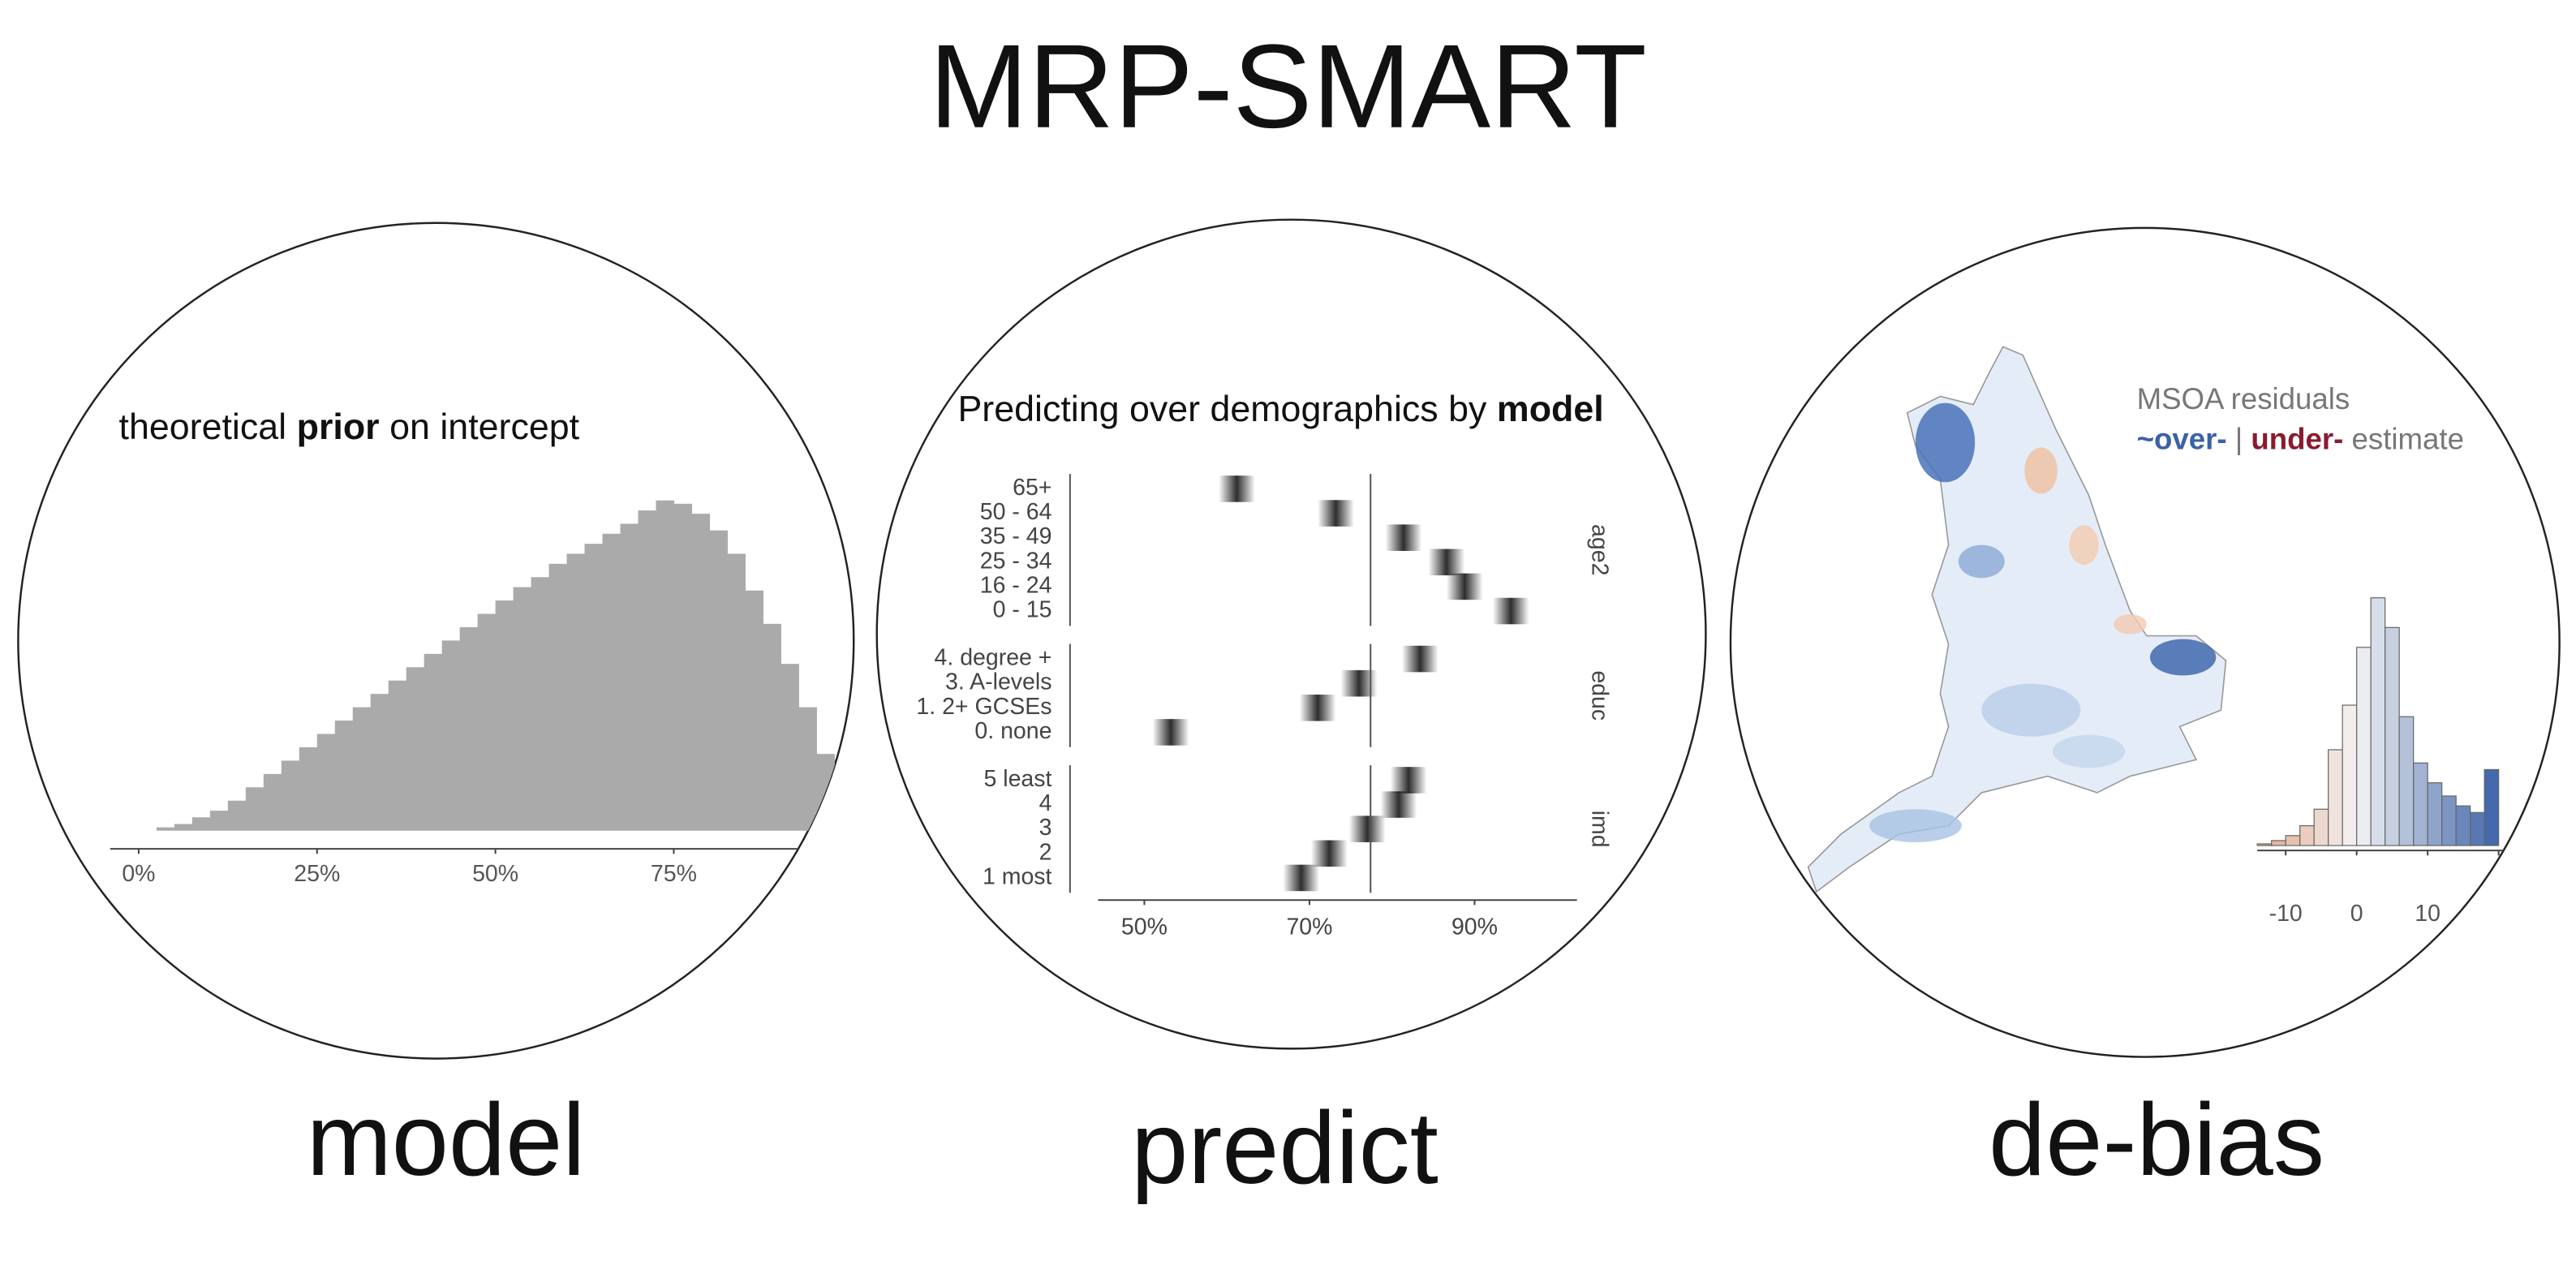 The height and width of the screenshot is (1265, 2576). I want to click on chart-subtitle: ~over- | under-estimate, so click(2300, 439).